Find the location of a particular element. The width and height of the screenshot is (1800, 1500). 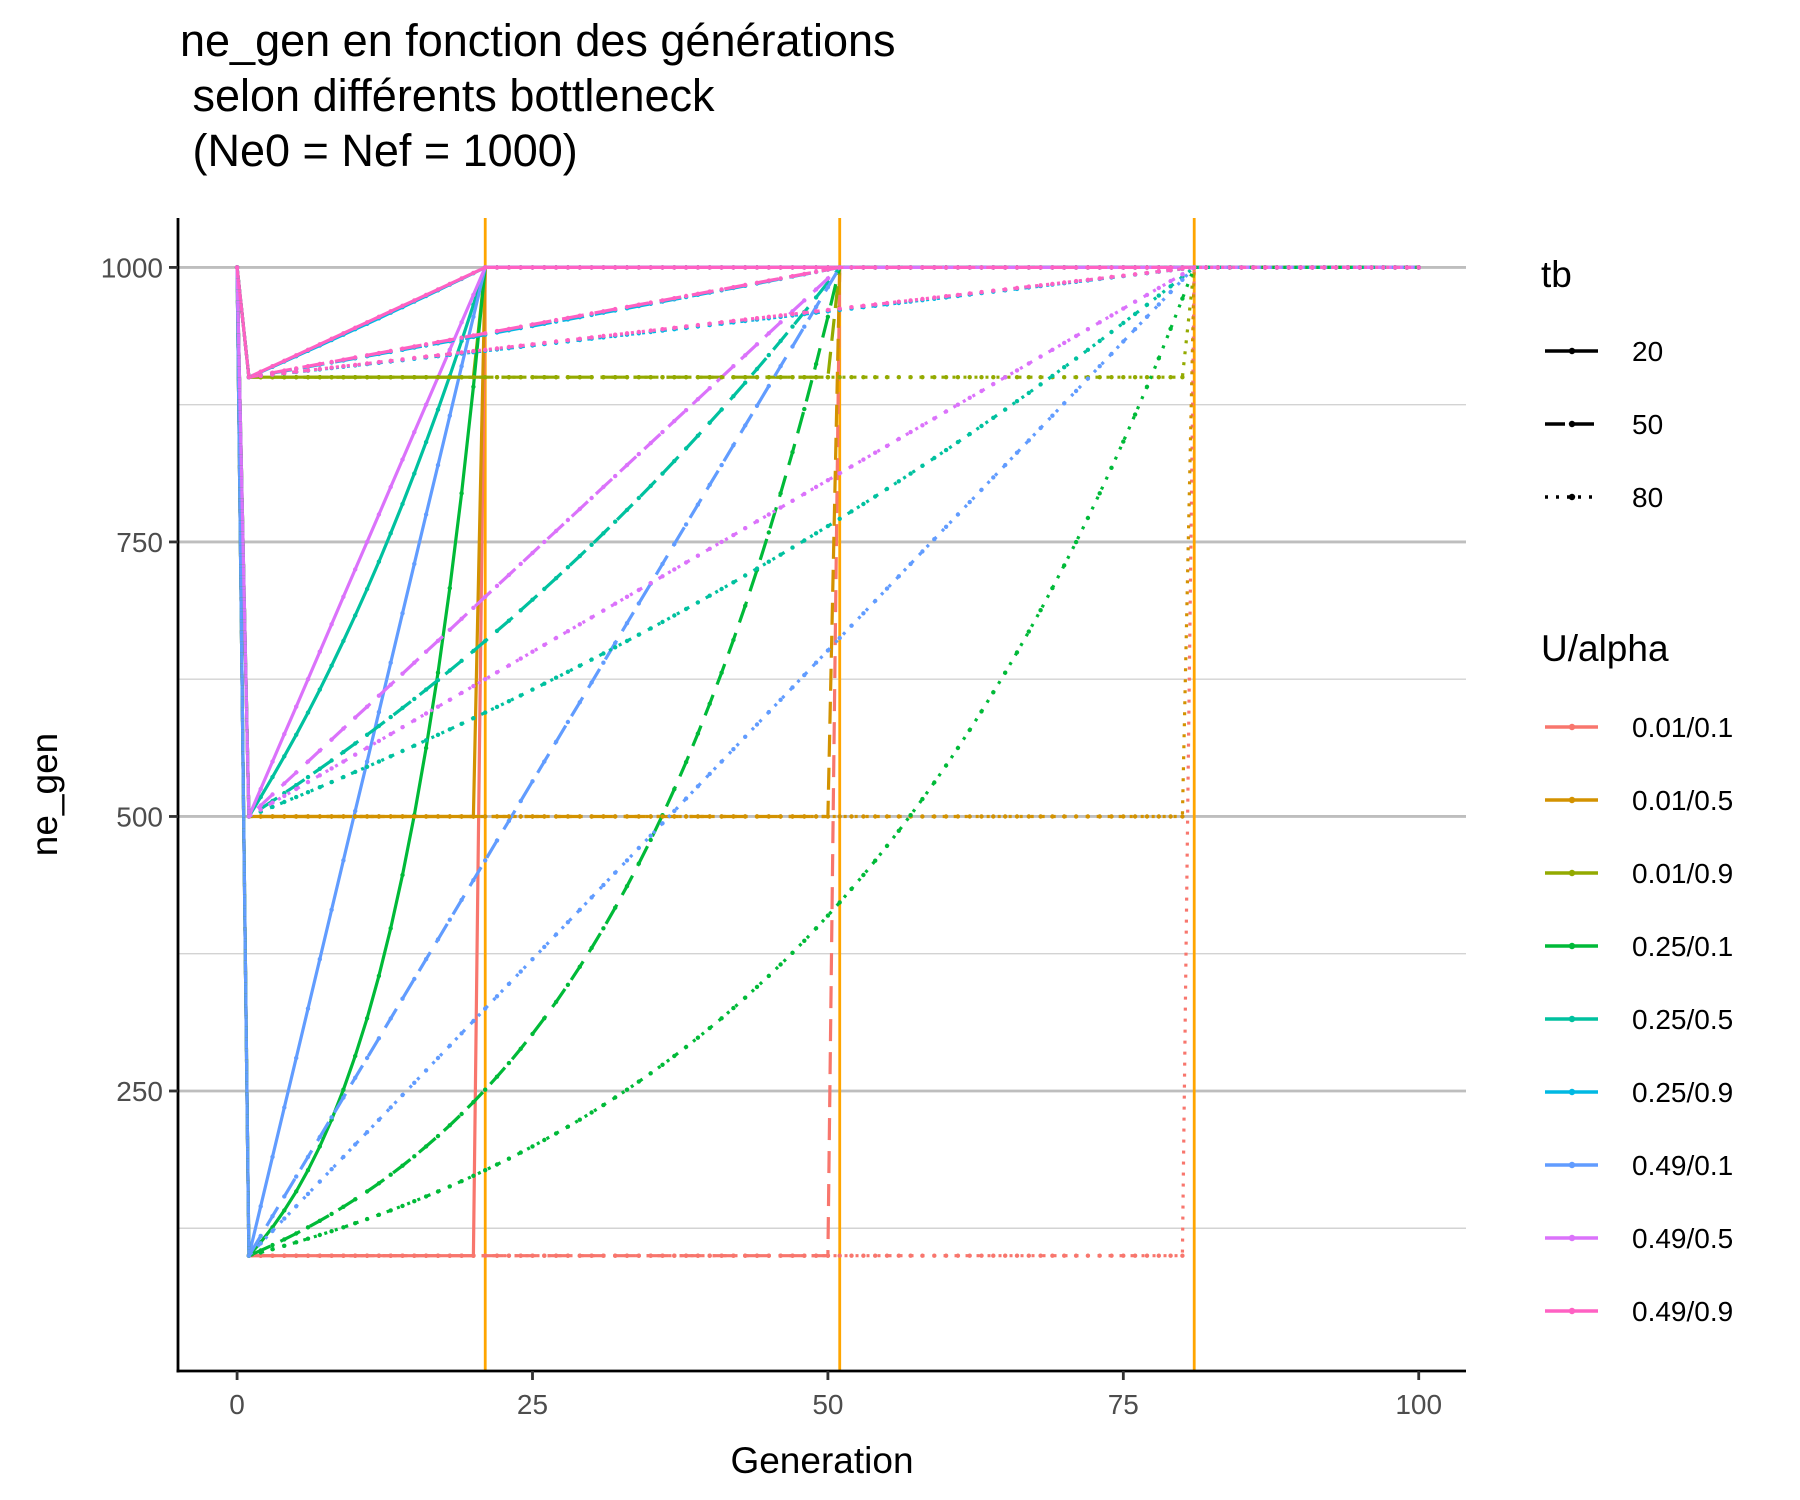

y-axis-title: ne_gen is located at coordinates (44, 794).